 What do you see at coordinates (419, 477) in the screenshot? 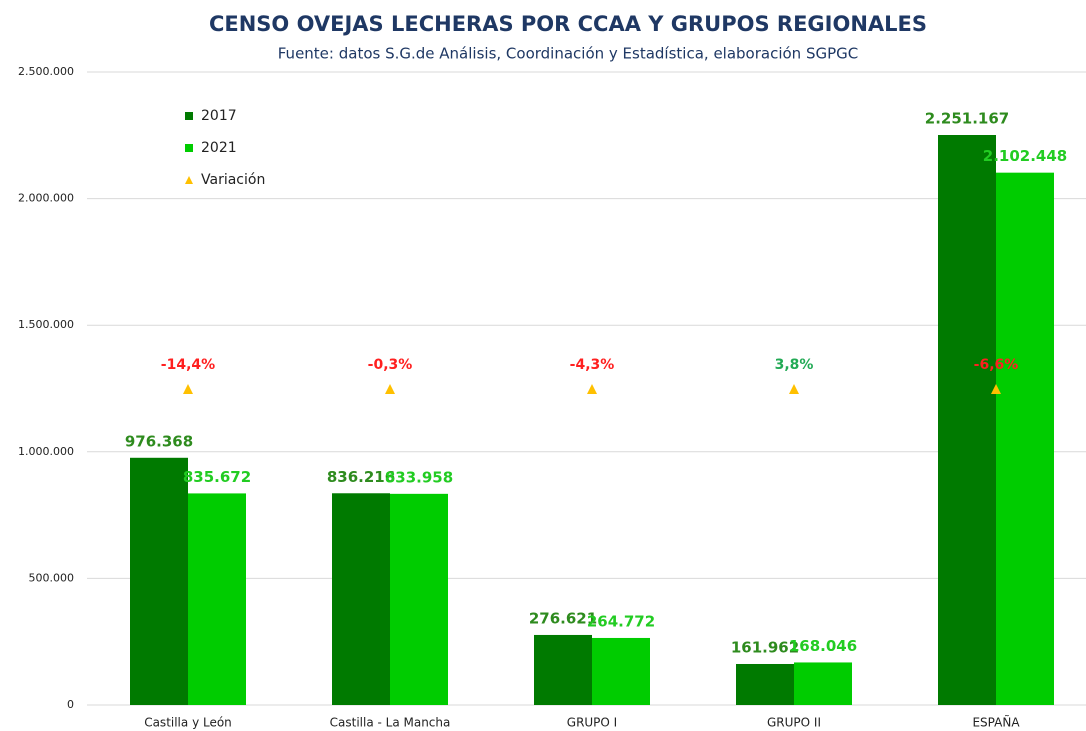
I see `value-label: 833.958` at bounding box center [419, 477].